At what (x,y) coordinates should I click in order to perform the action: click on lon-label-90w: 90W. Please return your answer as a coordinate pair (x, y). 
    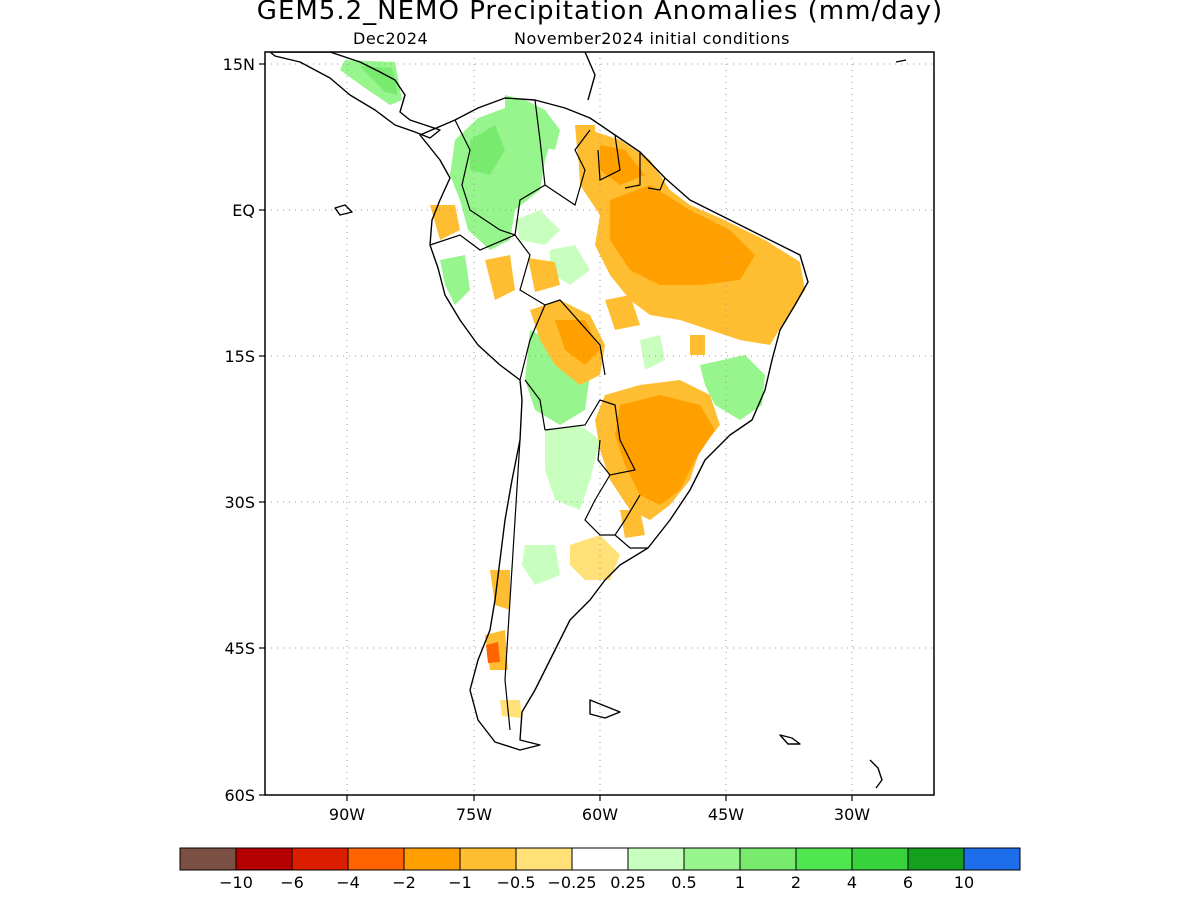
    Looking at the image, I should click on (347, 814).